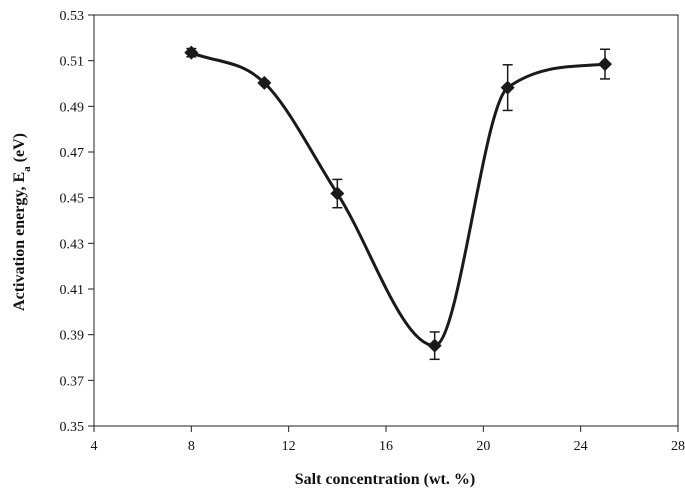 This screenshot has height=496, width=685. I want to click on x-tick-label: 20, so click(483, 446).